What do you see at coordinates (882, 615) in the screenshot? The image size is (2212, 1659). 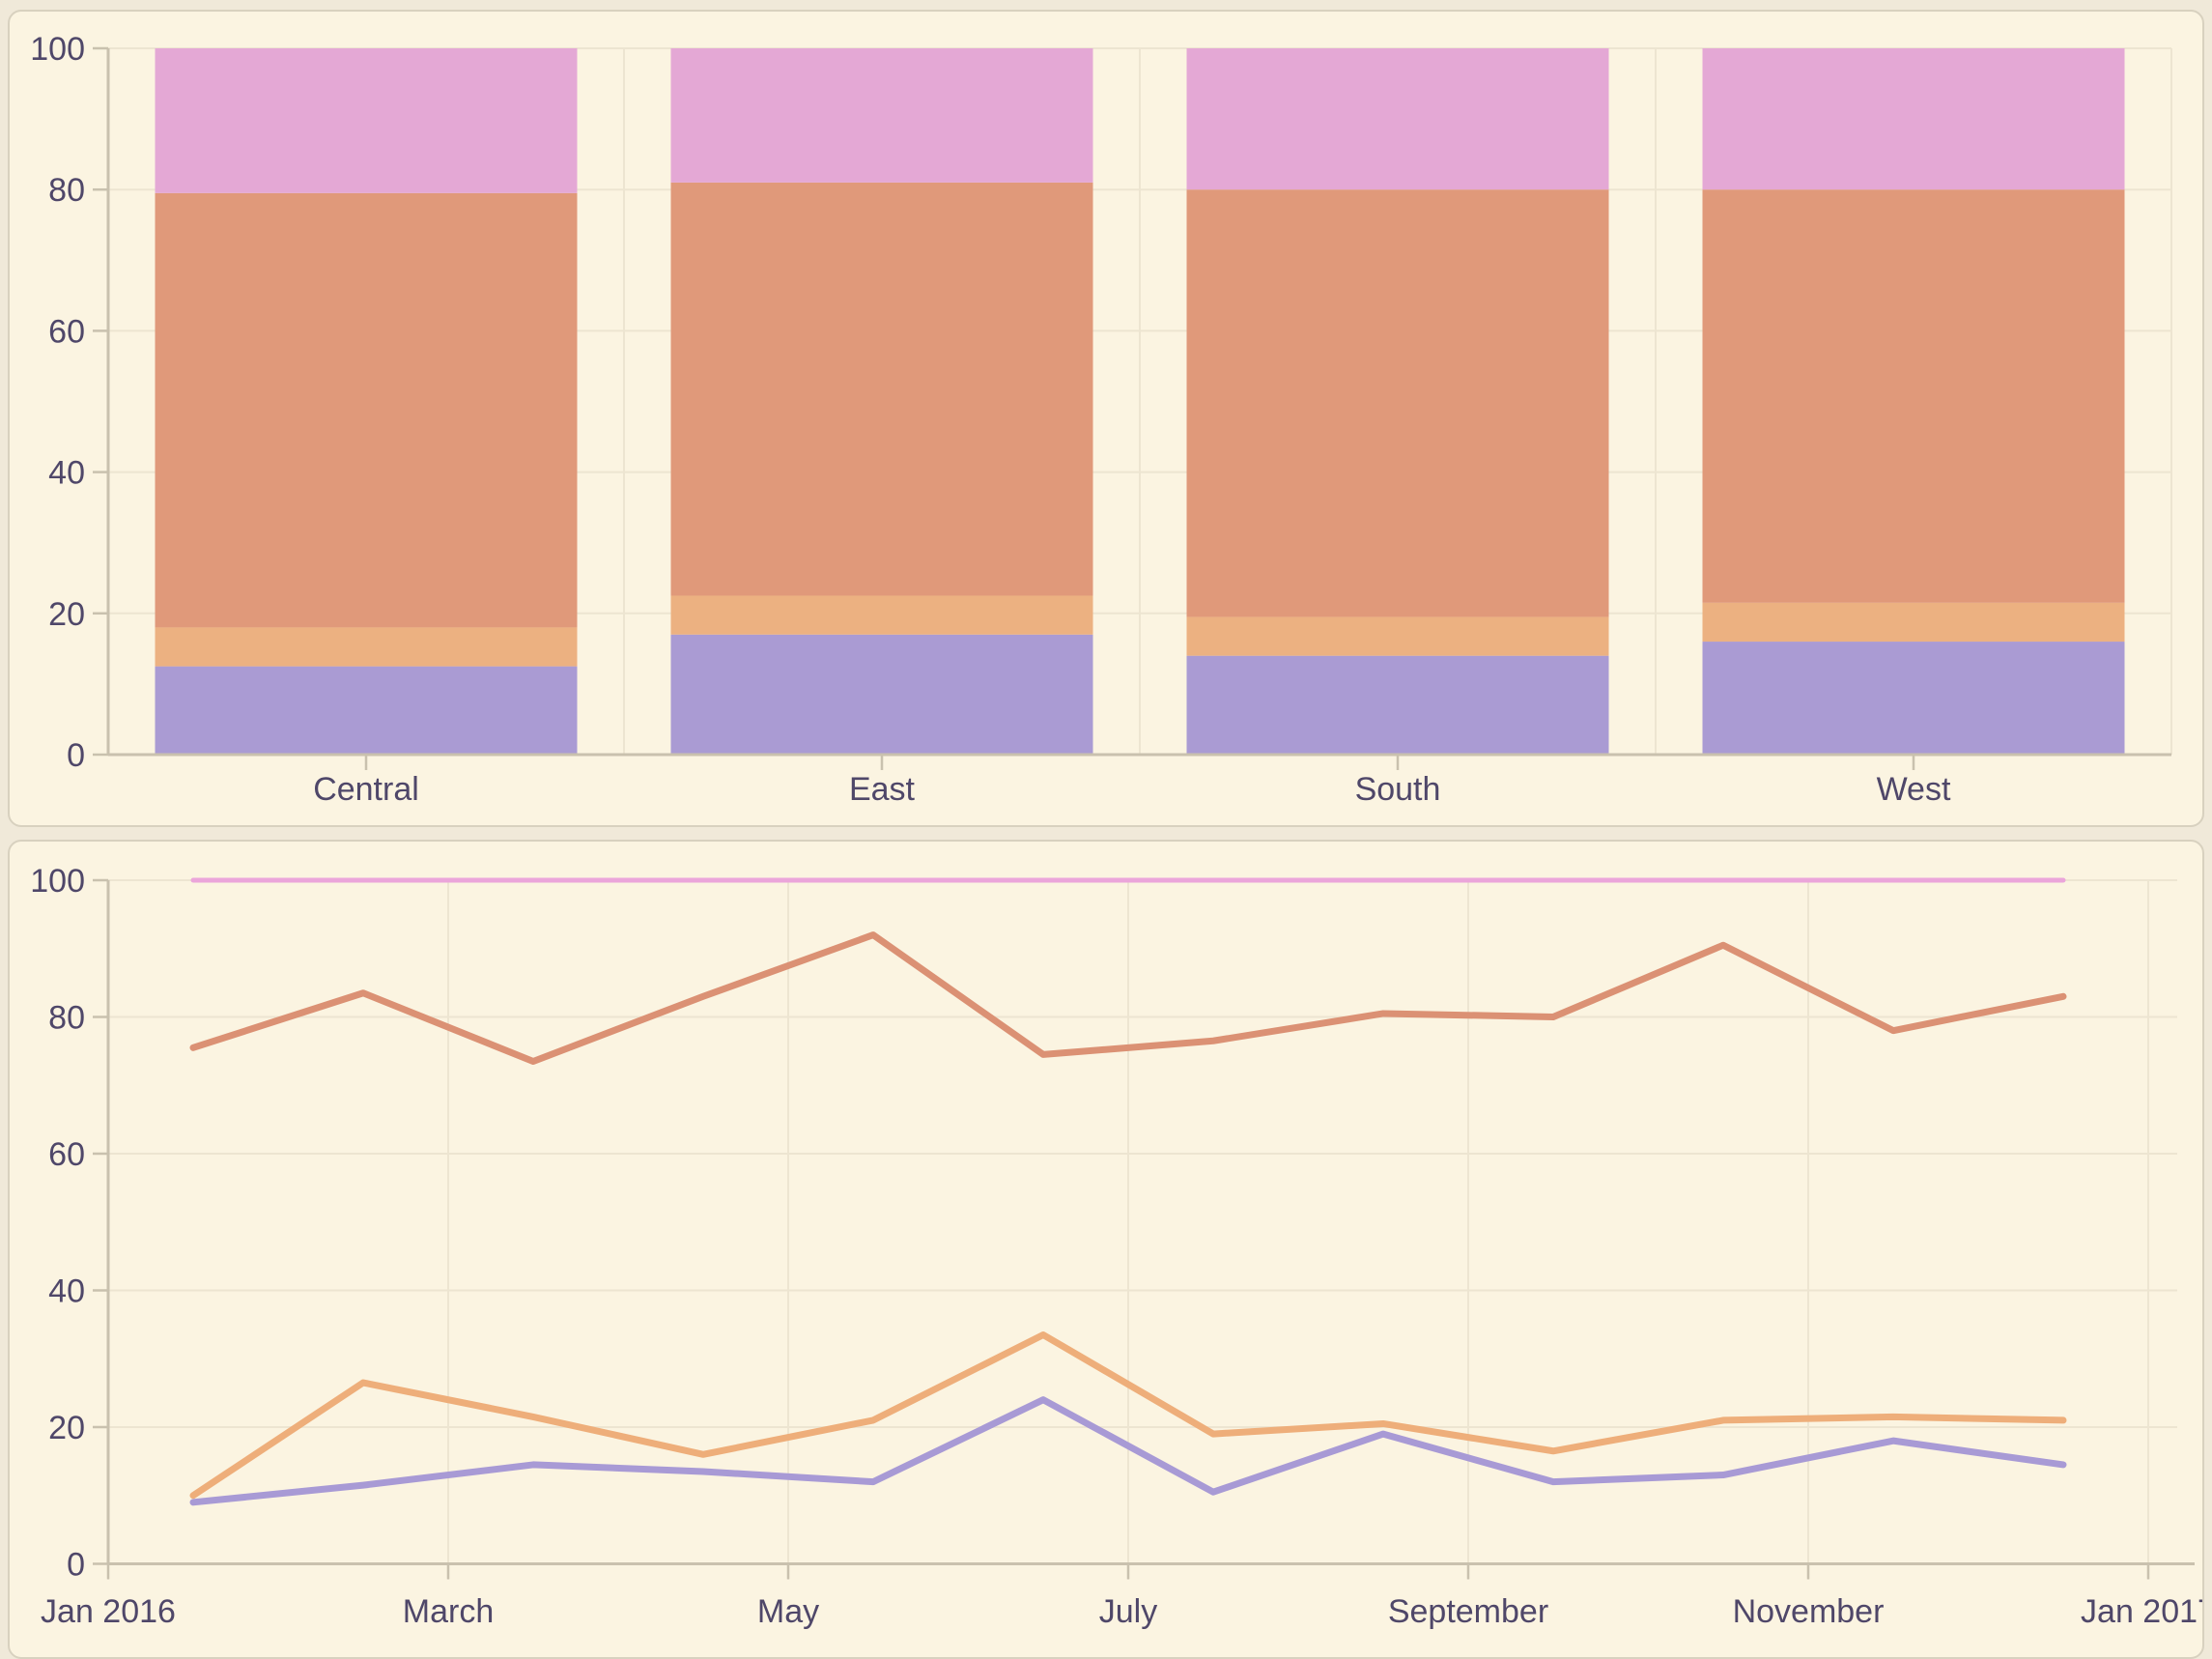 I see `bar-segment-orange-east` at bounding box center [882, 615].